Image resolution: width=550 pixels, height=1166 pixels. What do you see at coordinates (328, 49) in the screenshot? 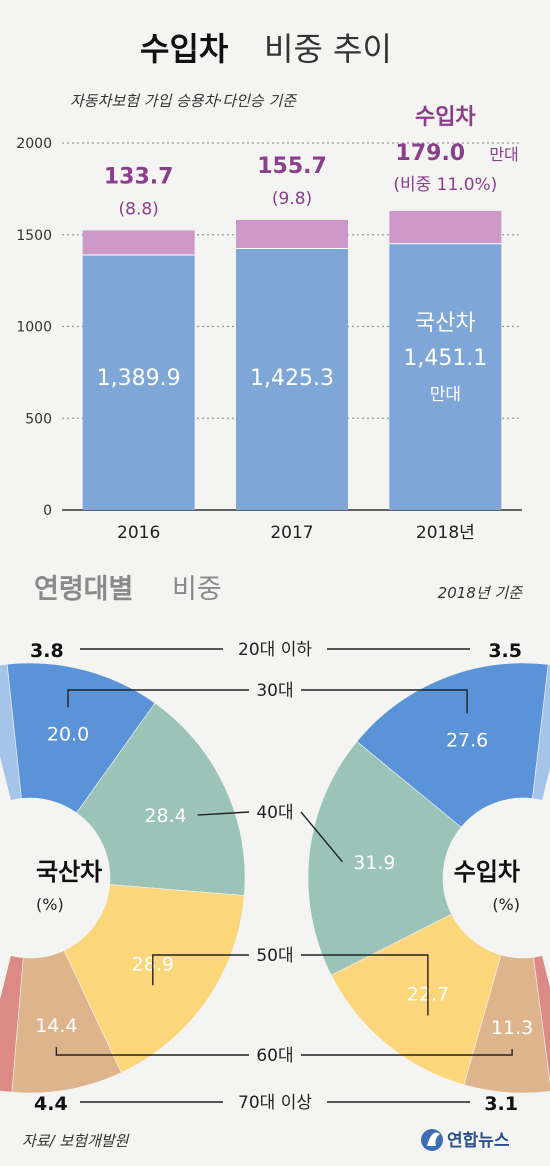
I see `page-title-rest: 비중 추이` at bounding box center [328, 49].